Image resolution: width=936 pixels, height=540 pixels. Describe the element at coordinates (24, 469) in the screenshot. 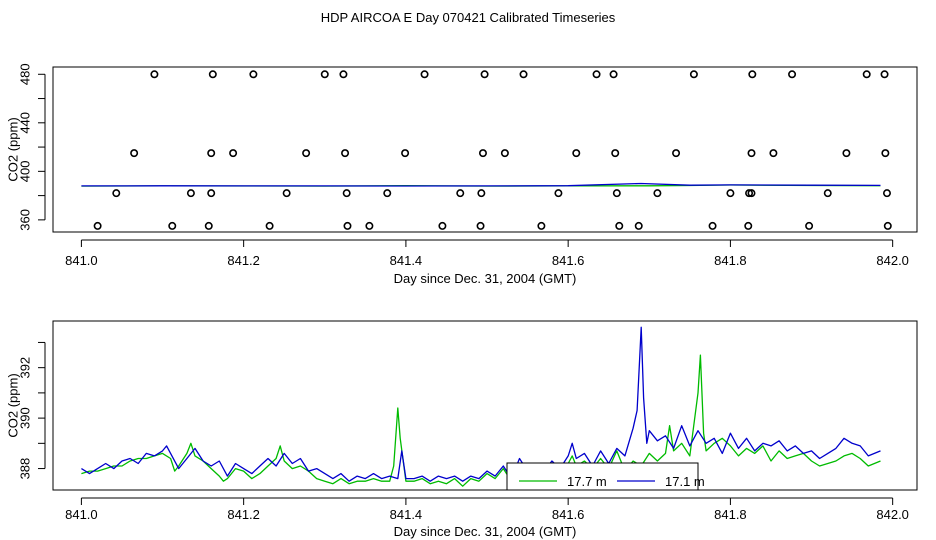

I see `y-tick-label: 388` at that location.